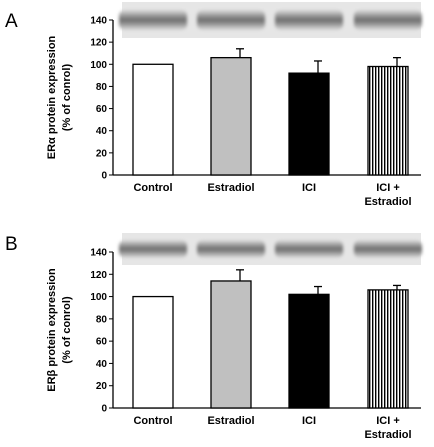 This screenshot has width=434, height=447. What do you see at coordinates (52, 330) in the screenshot?
I see `y-axis-label: ERβ protein expression` at bounding box center [52, 330].